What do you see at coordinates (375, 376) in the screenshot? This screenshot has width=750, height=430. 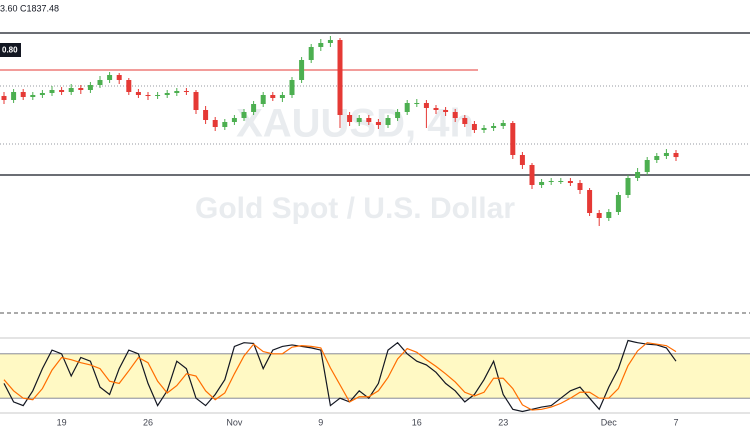 I see `oscillator-band` at bounding box center [375, 376].